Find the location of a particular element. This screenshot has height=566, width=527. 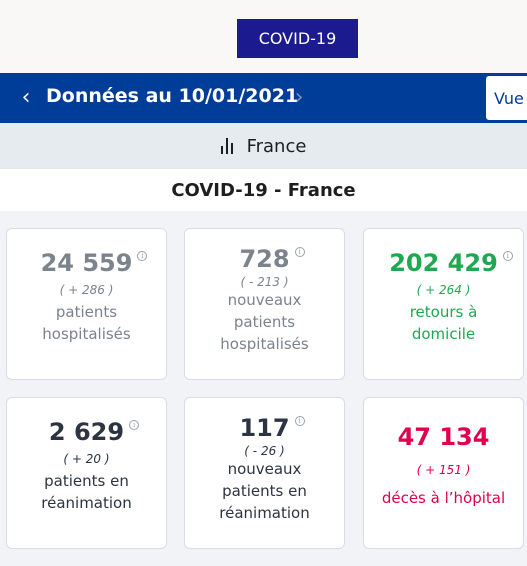

stat-value: 24 559 is located at coordinates (86, 263).